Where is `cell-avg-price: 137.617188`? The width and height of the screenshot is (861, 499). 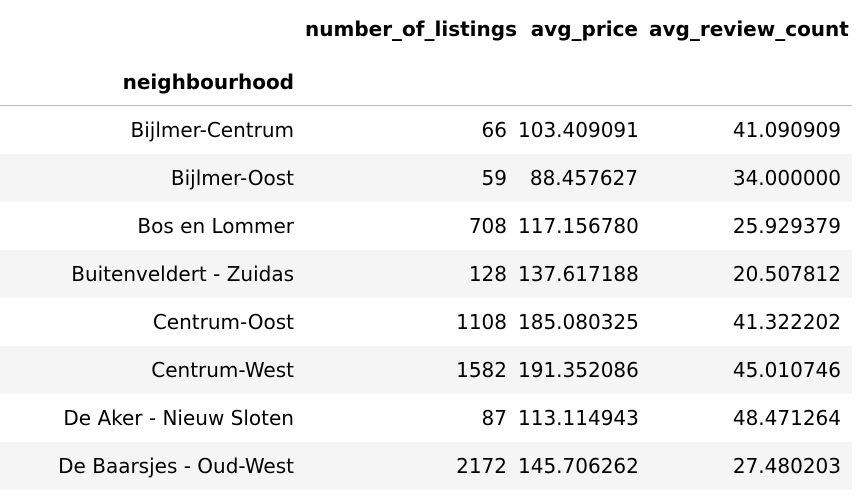 cell-avg-price: 137.617188 is located at coordinates (578, 274).